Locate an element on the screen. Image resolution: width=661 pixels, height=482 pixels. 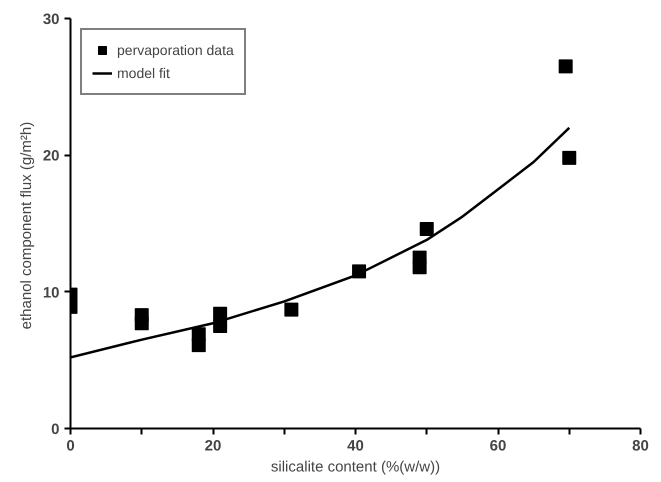
y-tick-label: 30 is located at coordinates (51, 19).